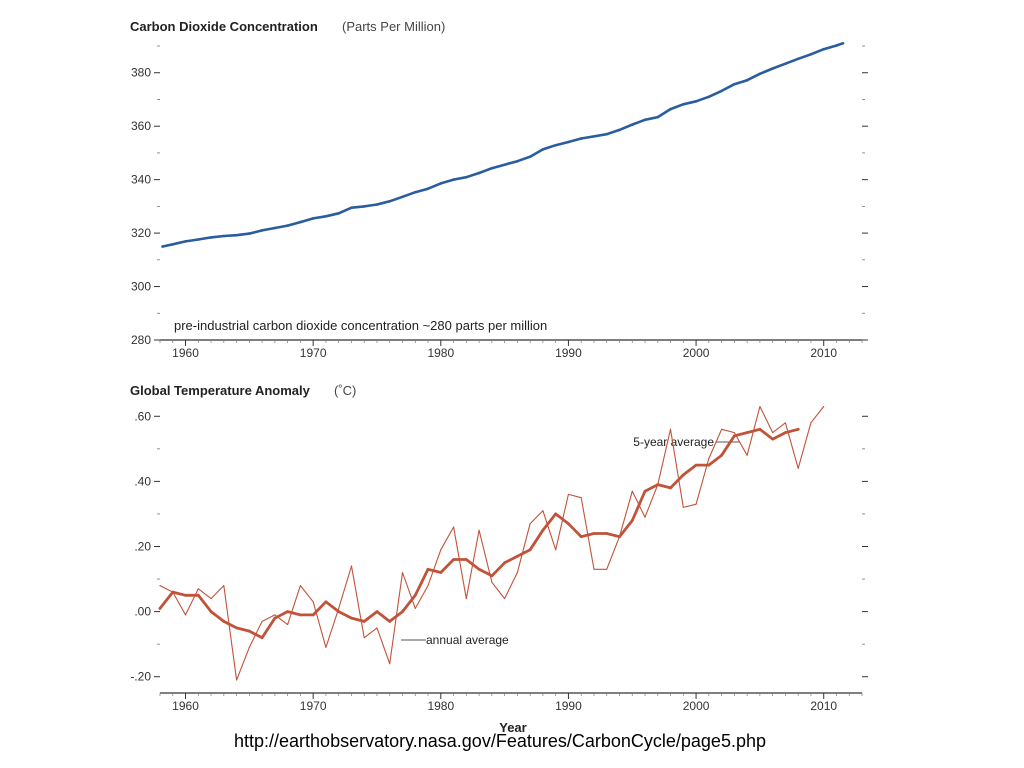 The width and height of the screenshot is (1024, 768). I want to click on co2-y-tick-label: 280, so click(141, 340).